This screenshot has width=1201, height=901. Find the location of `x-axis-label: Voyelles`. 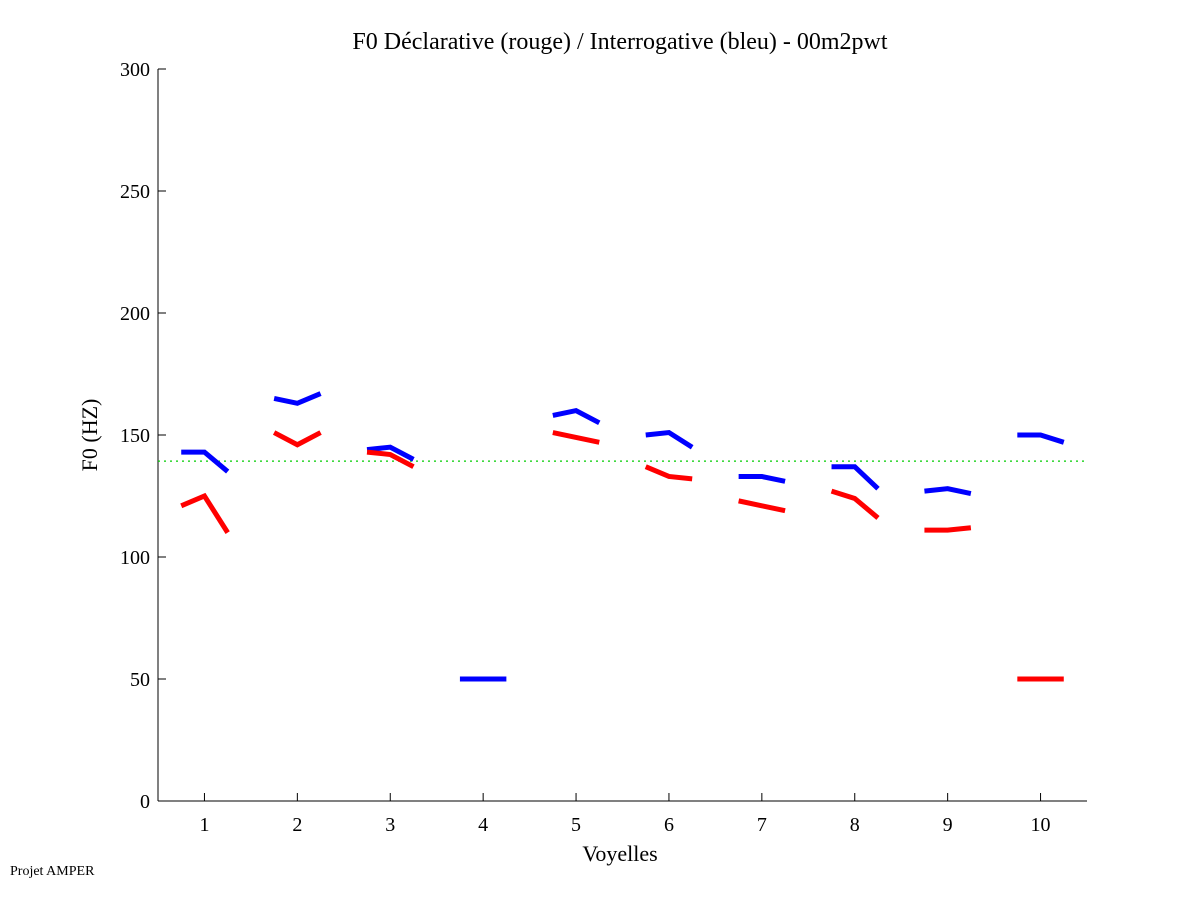

x-axis-label: Voyelles is located at coordinates (619, 853).